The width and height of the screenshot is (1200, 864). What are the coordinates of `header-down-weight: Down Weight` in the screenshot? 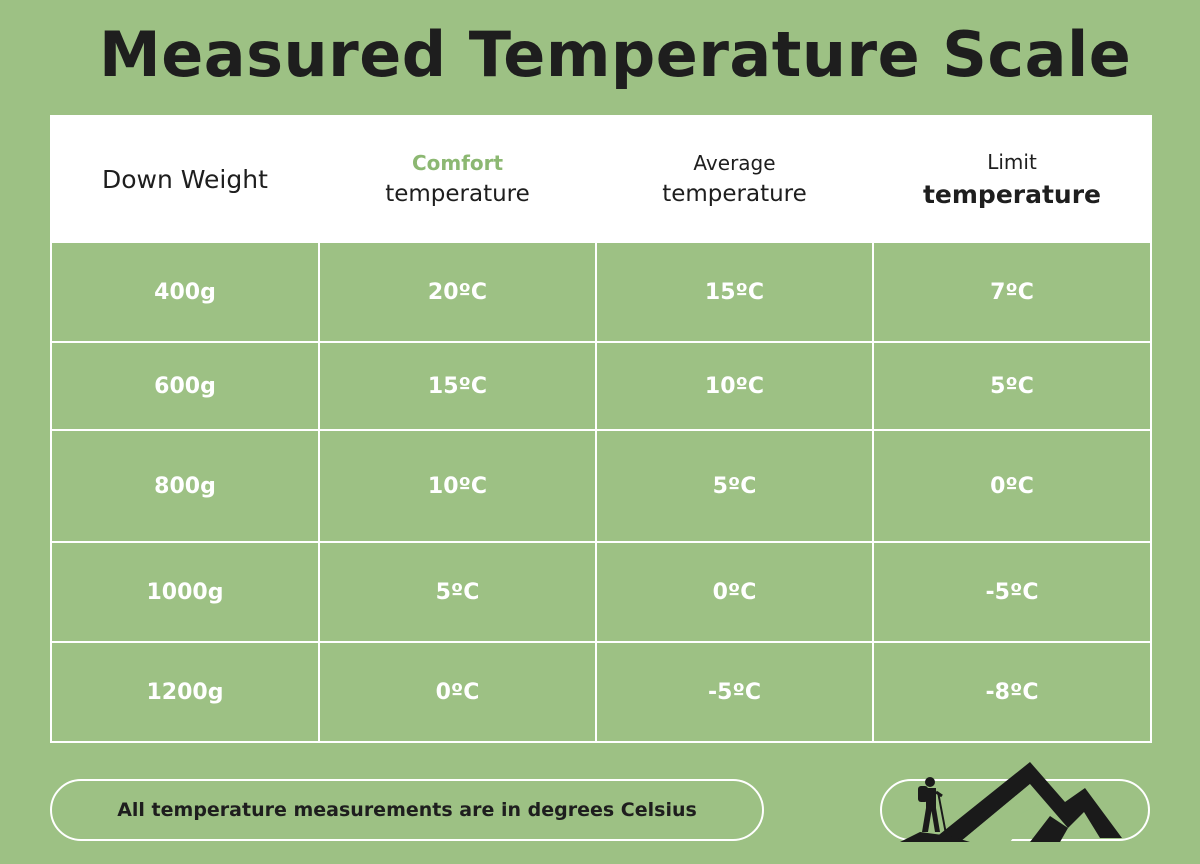 It's located at (185, 179).